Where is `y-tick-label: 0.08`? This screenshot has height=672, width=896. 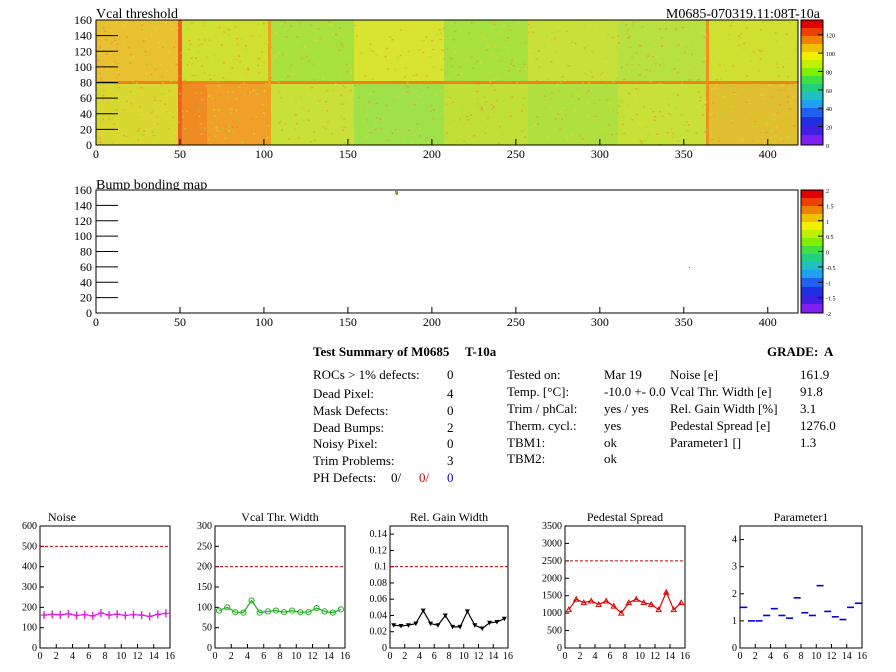
y-tick-label: 0.08 is located at coordinates (379, 583).